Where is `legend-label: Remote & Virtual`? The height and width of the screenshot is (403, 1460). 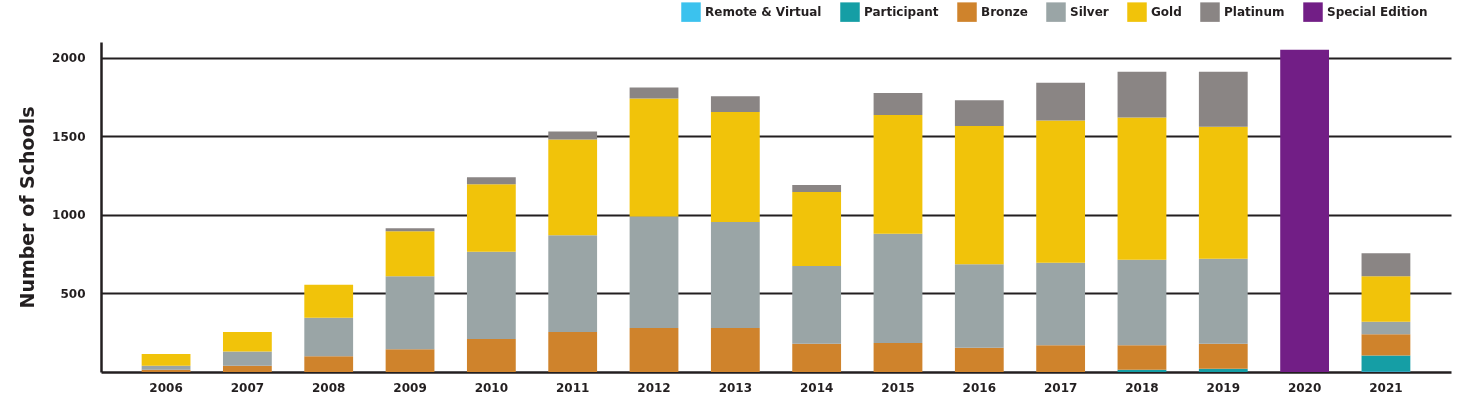
legend-label: Remote & Virtual is located at coordinates (763, 12).